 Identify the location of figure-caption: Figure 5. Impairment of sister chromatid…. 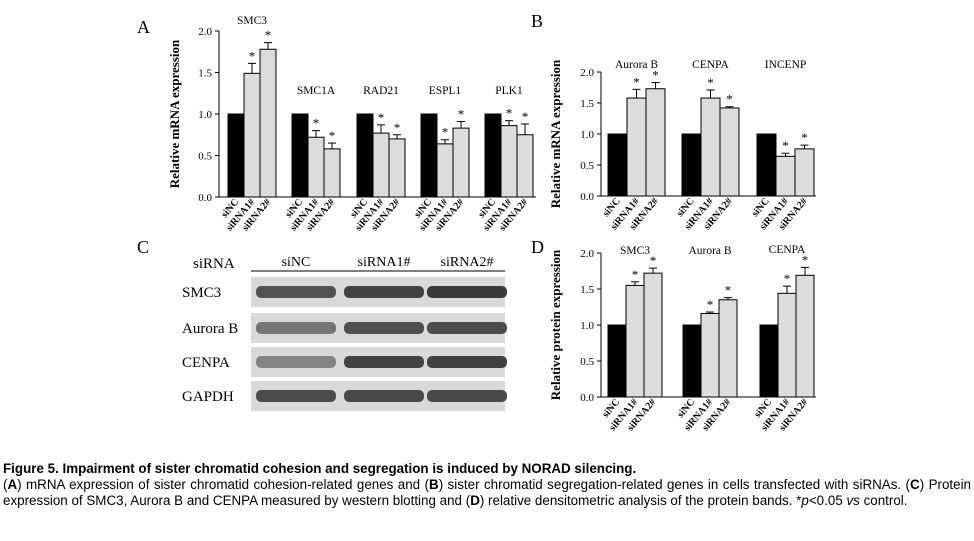
(487, 485).